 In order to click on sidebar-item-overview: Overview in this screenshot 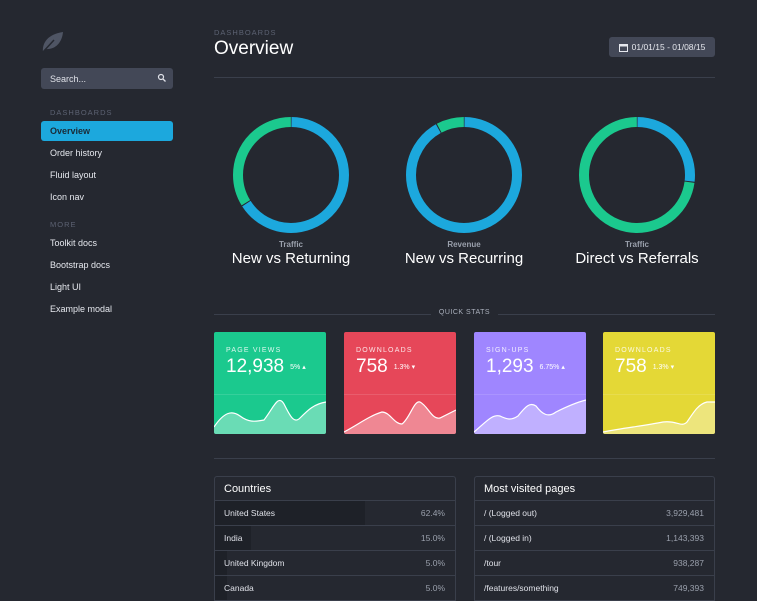, I will do `click(107, 131)`.